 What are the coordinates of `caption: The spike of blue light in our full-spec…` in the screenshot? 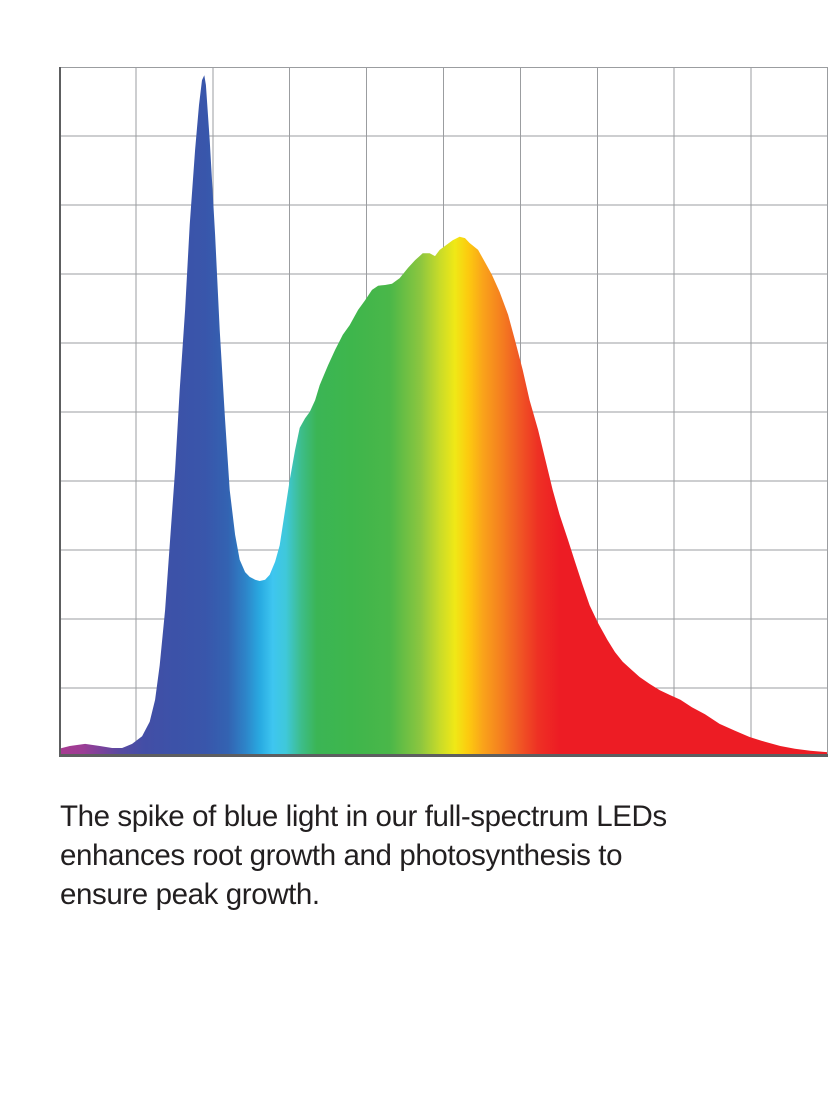 It's located at (430, 855).